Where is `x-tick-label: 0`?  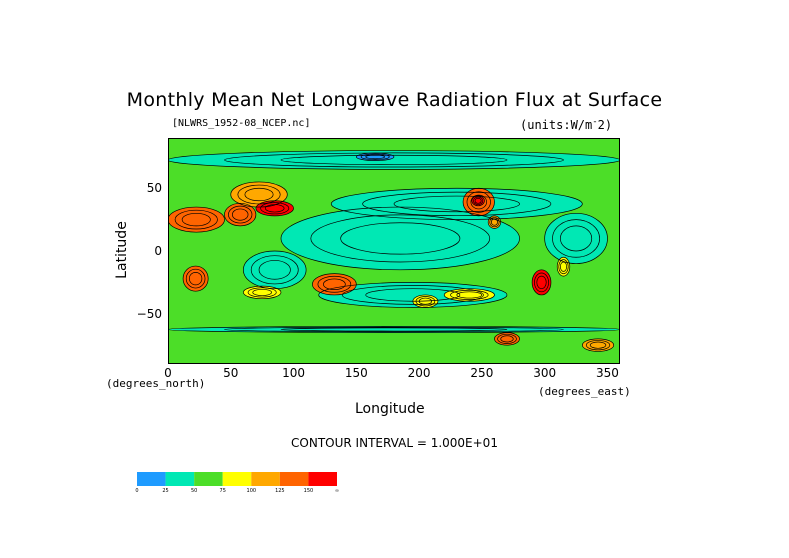
x-tick-label: 0 is located at coordinates (168, 373).